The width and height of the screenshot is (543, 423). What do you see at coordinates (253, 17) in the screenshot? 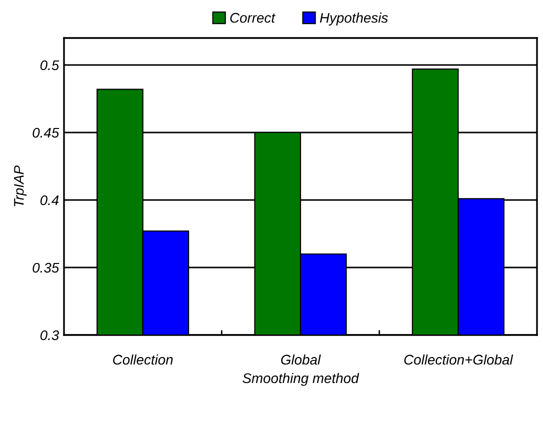
I see `legend-label: Correct` at bounding box center [253, 17].